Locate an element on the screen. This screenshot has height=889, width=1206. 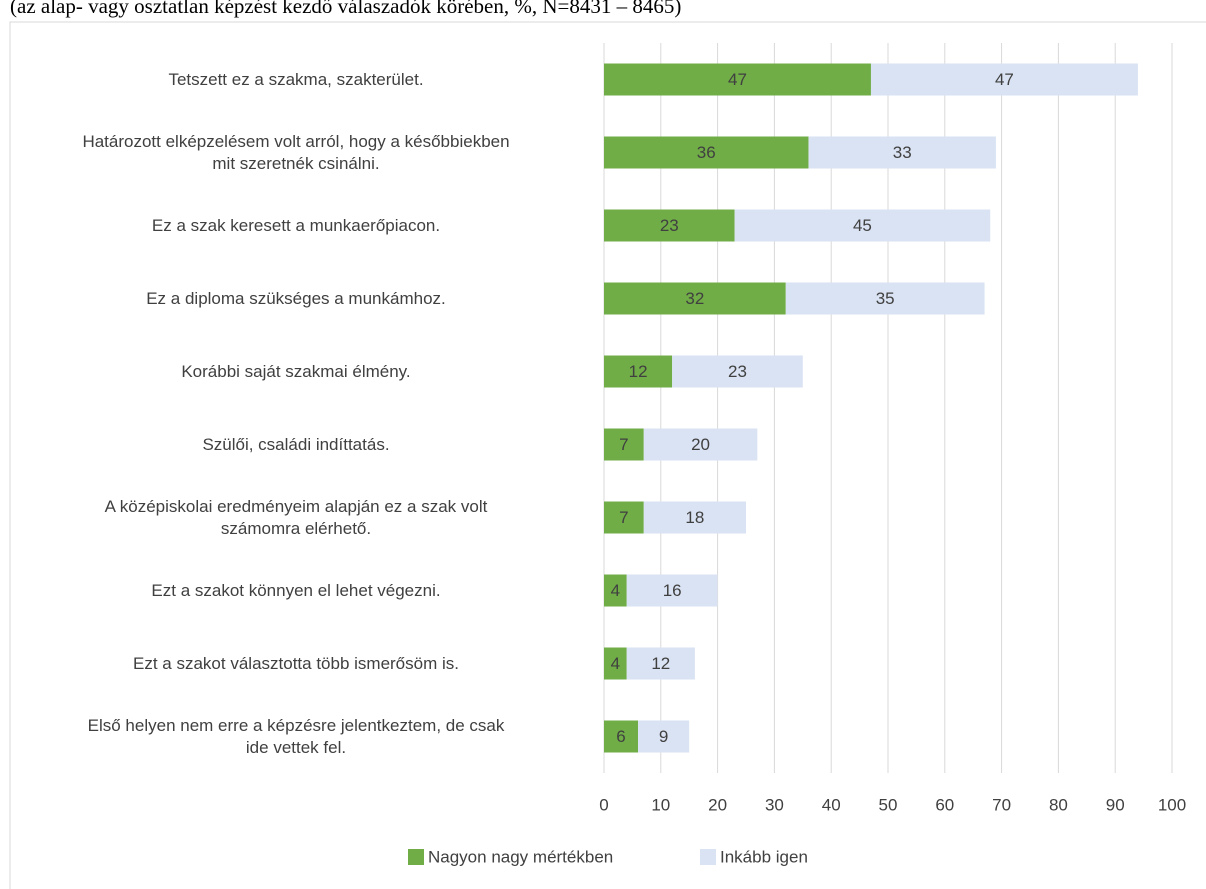
data-label: 9 is located at coordinates (663, 736).